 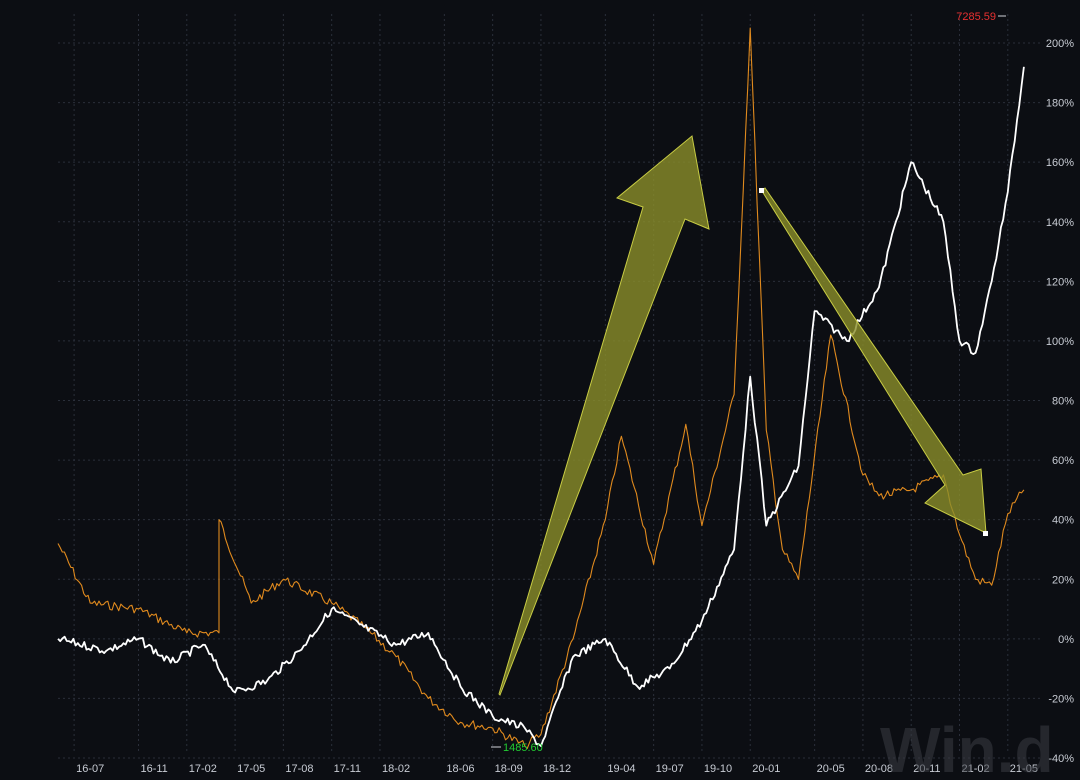 What do you see at coordinates (926, 769) in the screenshot?
I see `x-tick-label: 20-11` at bounding box center [926, 769].